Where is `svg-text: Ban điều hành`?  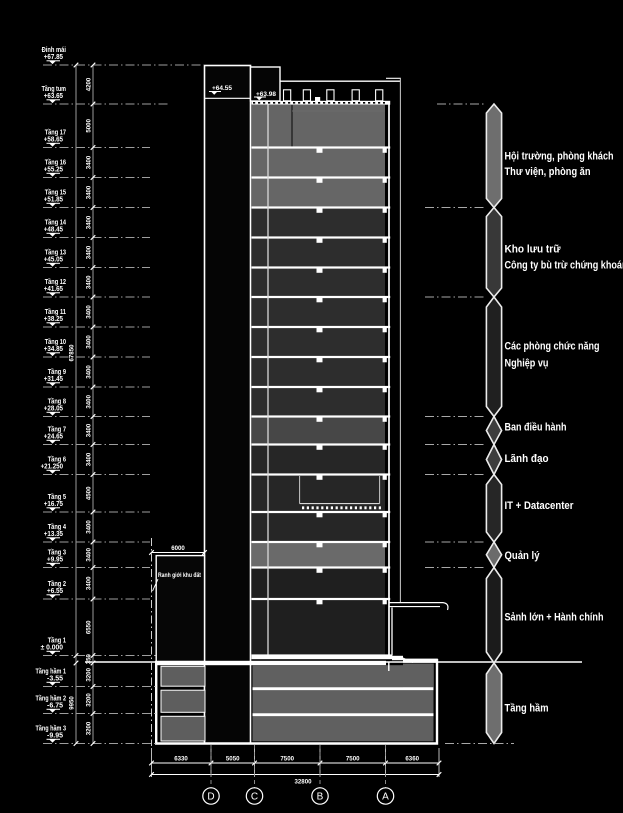
svg-text: Ban điều hành is located at coordinates (536, 428).